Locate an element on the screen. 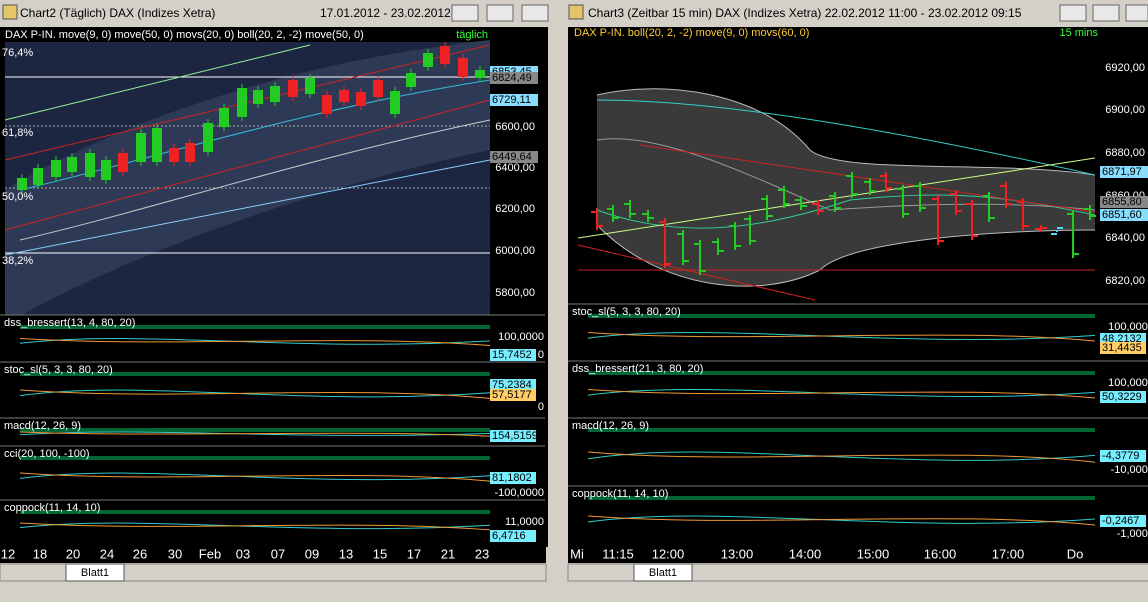 Image resolution: width=1148 pixels, height=602 pixels. panel-badge-text: 15,7452 is located at coordinates (512, 355).